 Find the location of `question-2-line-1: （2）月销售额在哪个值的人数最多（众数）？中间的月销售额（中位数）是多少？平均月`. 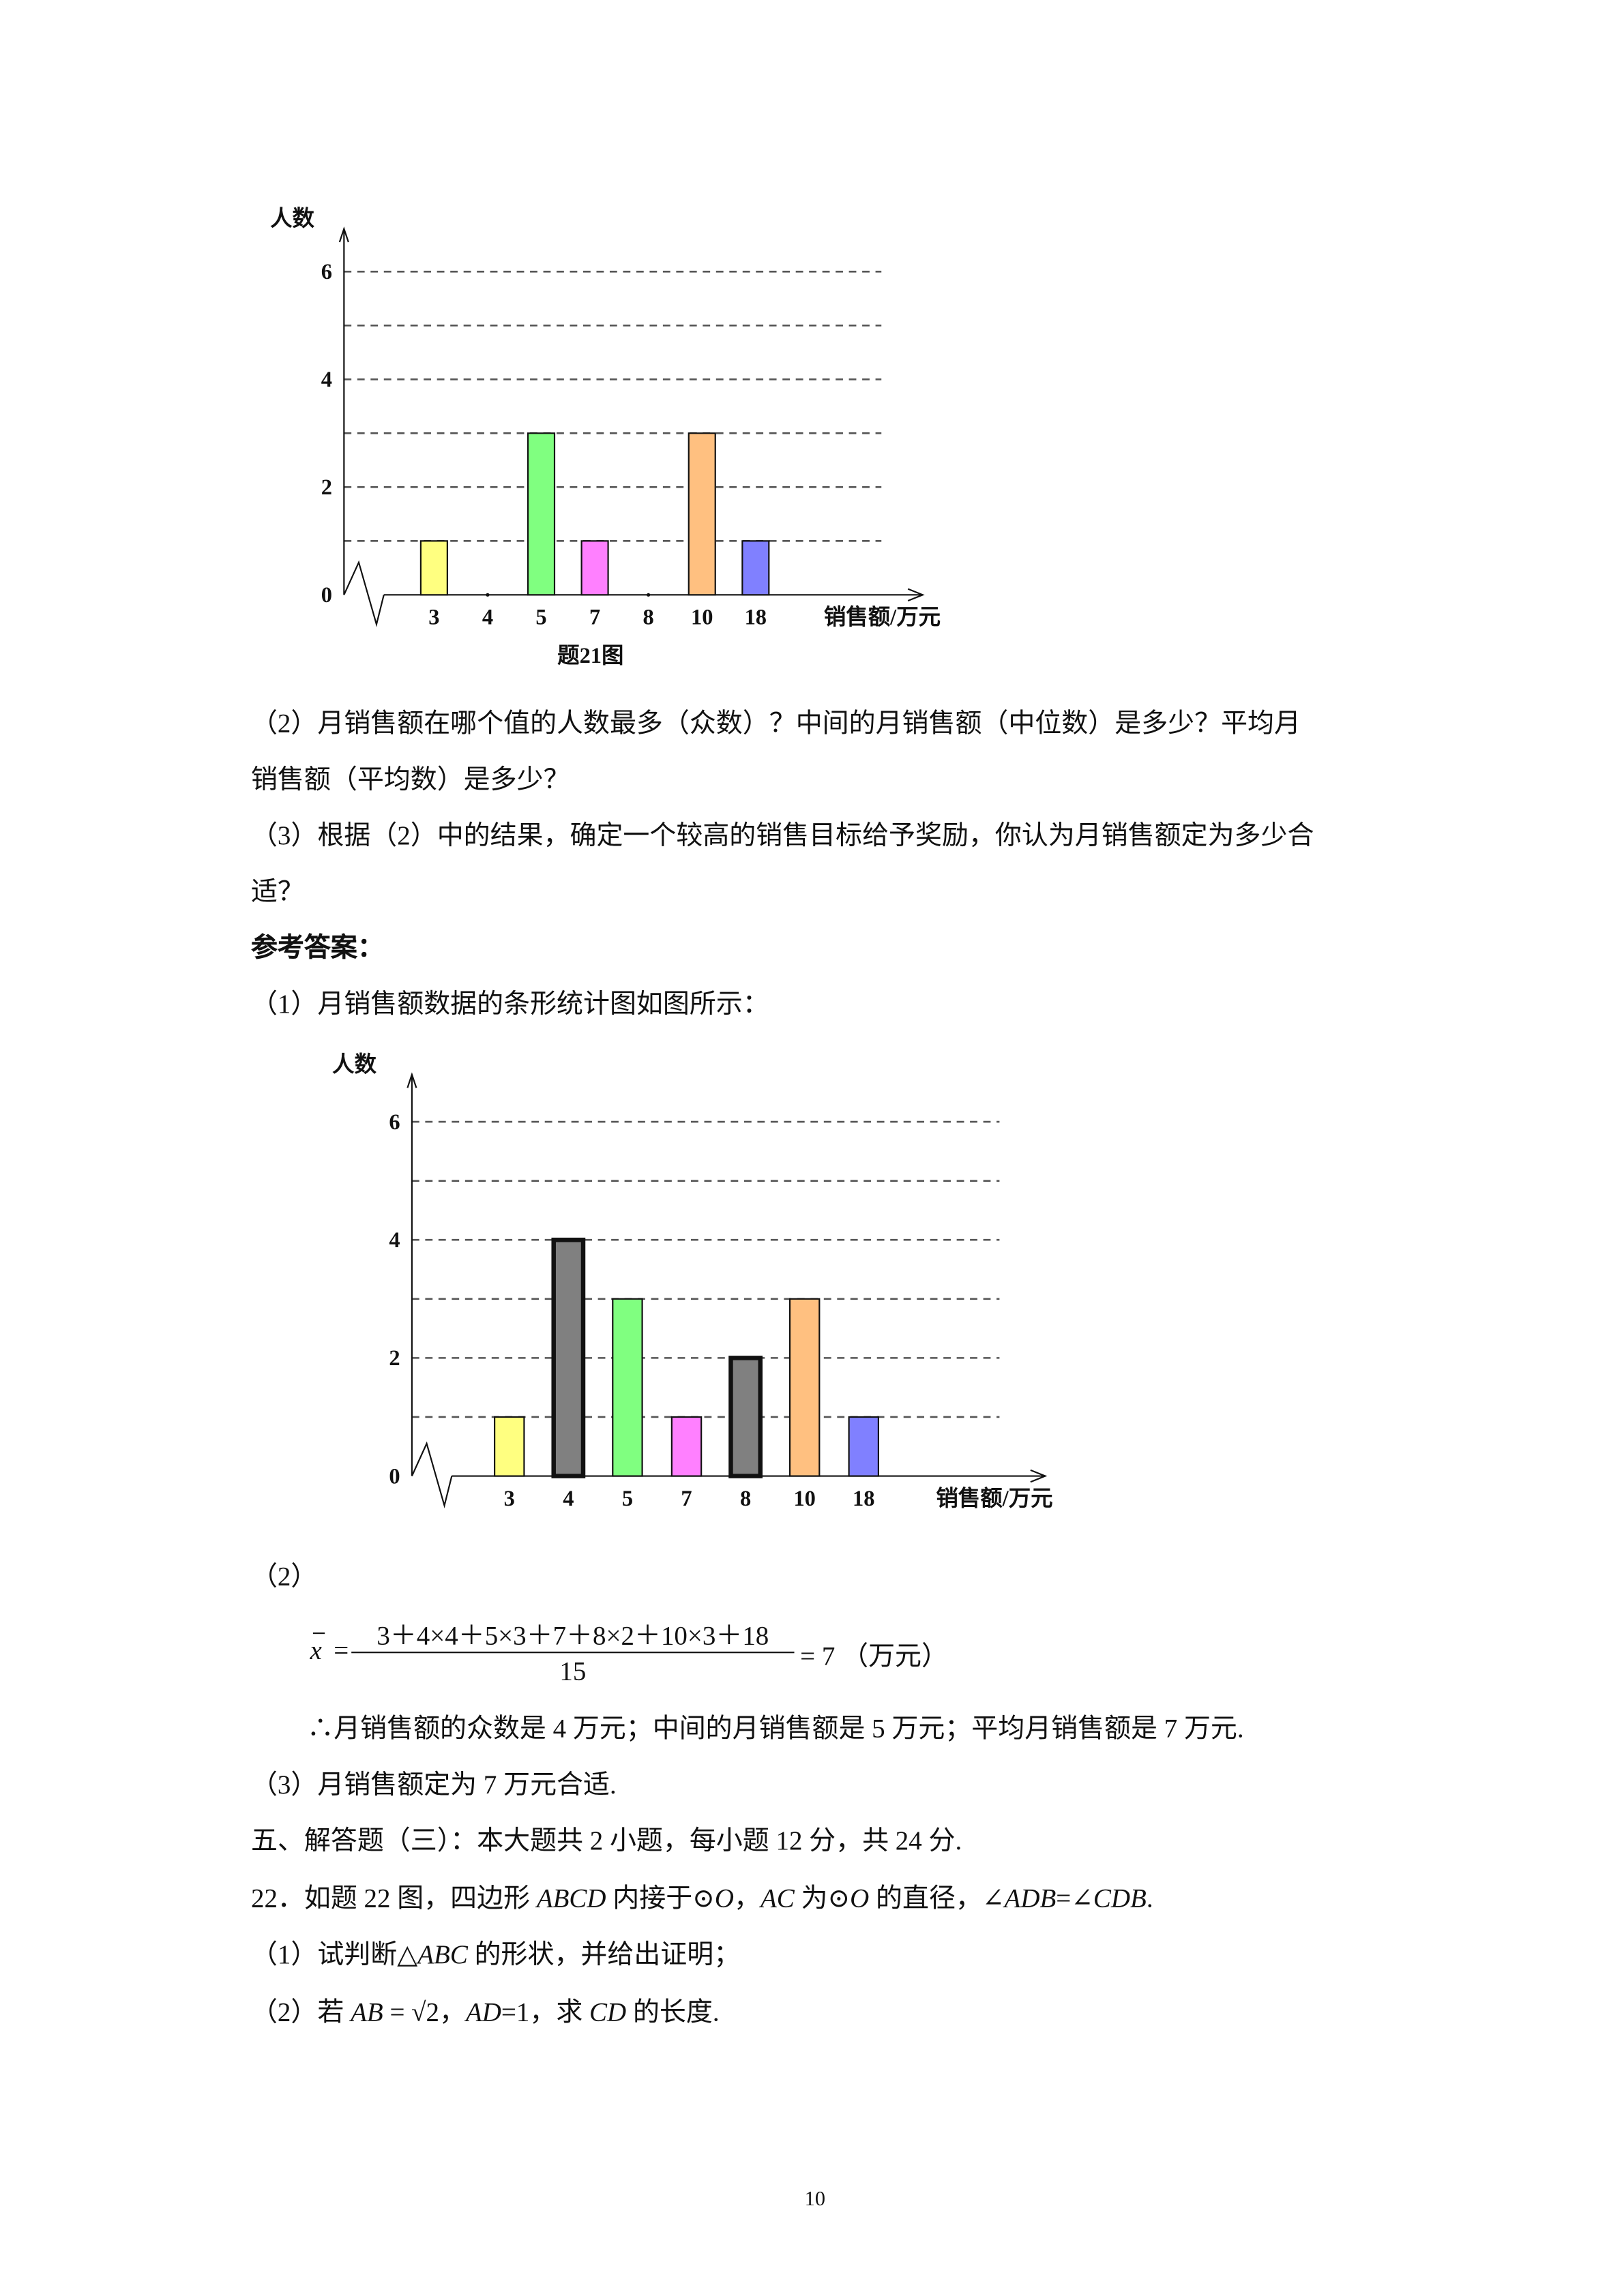

question-2-line-1: （2）月销售额在哪个值的人数最多（众数）？中间的月销售额（中位数）是多少？平均月 is located at coordinates (775, 723).